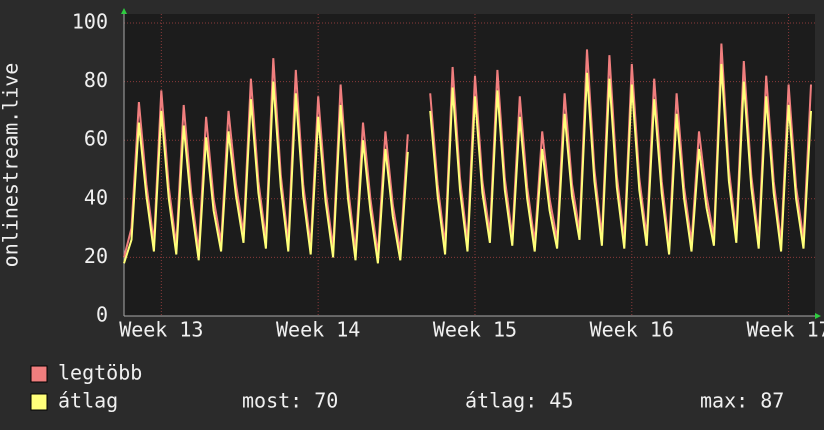 This screenshot has width=824, height=430. I want to click on y-tick-label: 100, so click(90, 22).